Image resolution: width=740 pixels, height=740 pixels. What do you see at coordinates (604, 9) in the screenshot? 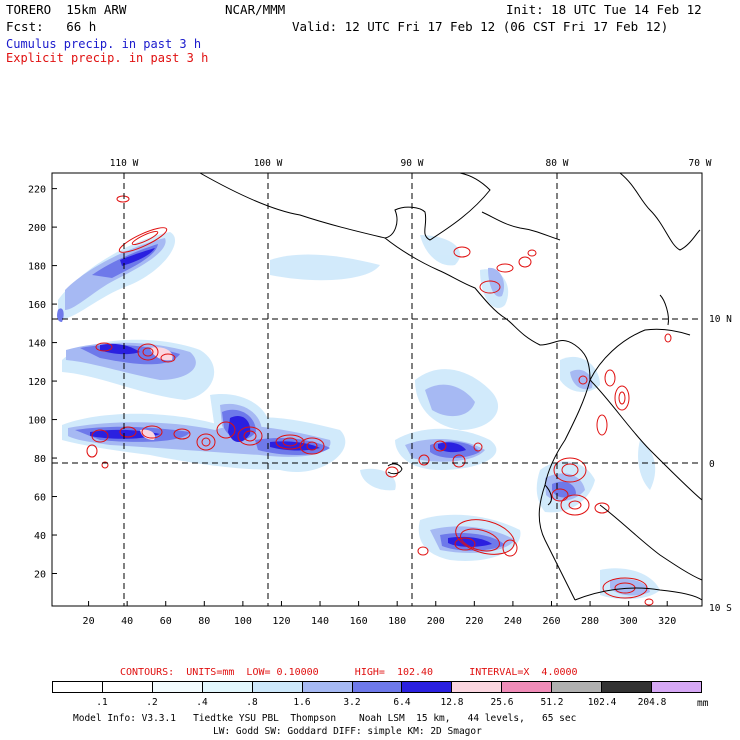
I see `init-time: Init: 18 UTC Tue 14 Feb 12` at bounding box center [604, 9].